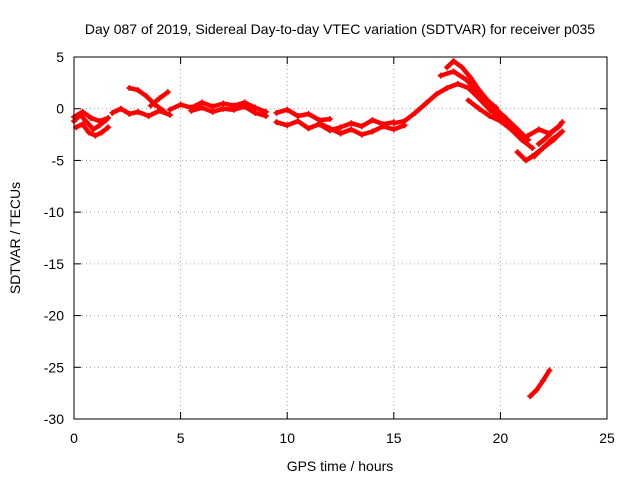 This screenshot has width=640, height=480. I want to click on x-tick-label: 25, so click(607, 438).